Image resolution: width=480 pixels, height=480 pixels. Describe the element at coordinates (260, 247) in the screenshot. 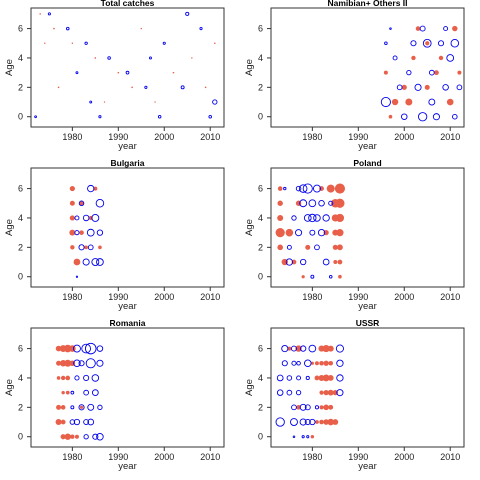

I see `y-tick-label: 2` at that location.